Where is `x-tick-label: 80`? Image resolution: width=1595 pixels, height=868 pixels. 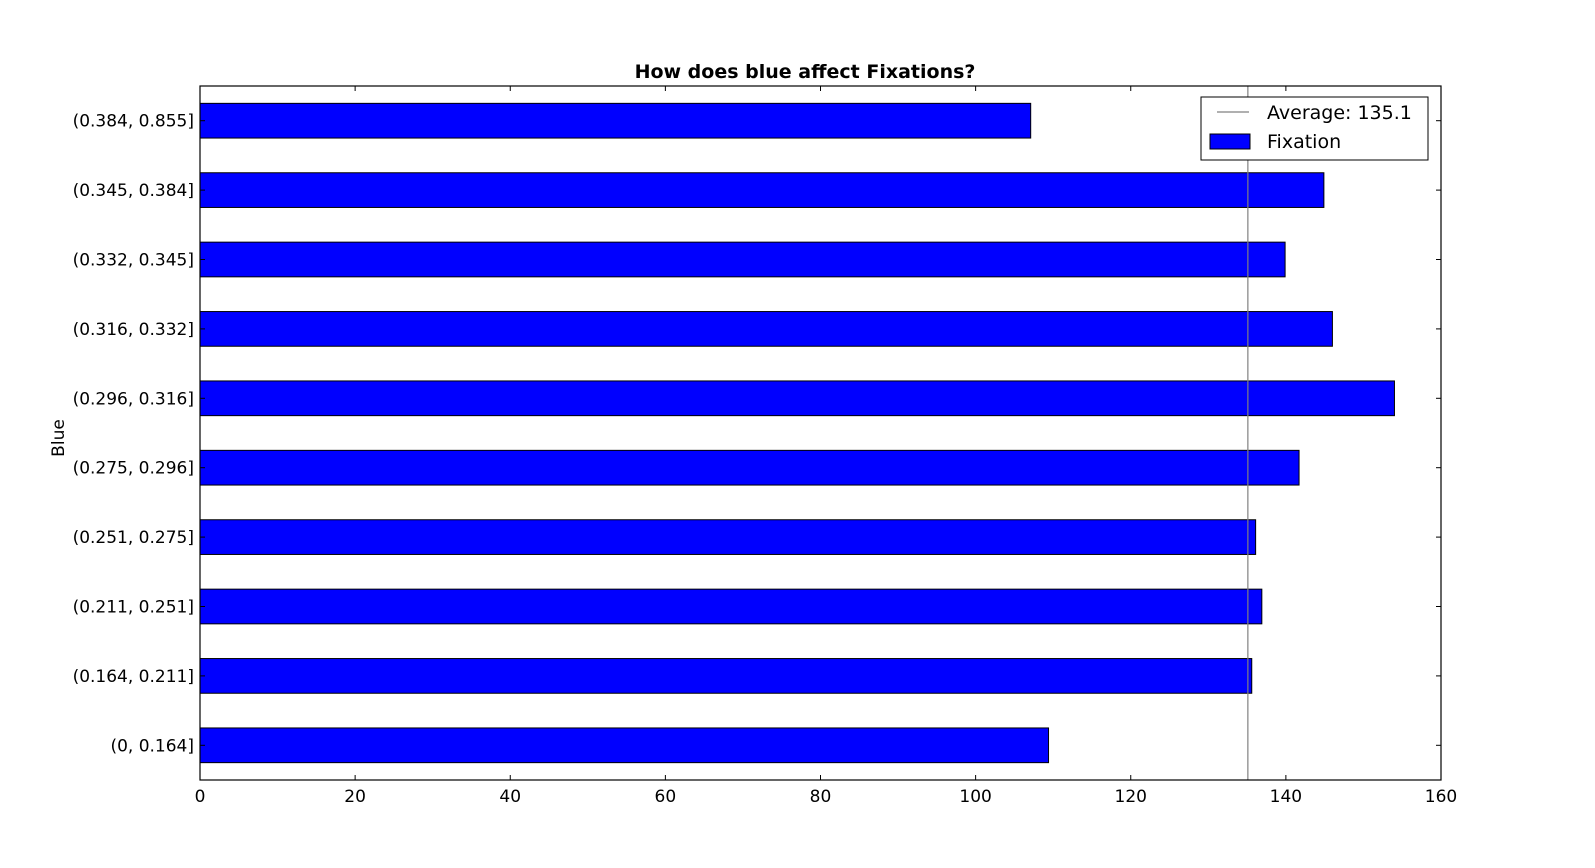
x-tick-label: 80 is located at coordinates (821, 797).